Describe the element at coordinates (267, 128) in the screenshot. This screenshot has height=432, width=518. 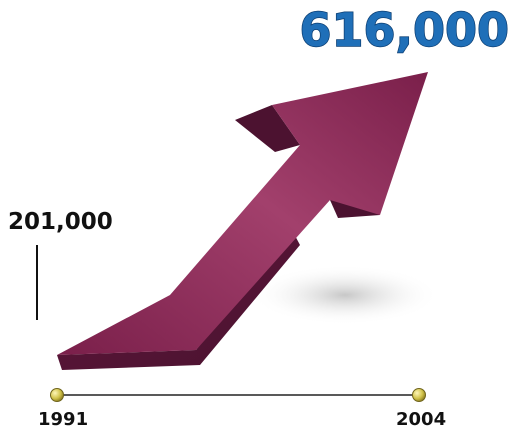
I see `arrow-head-side-left` at that location.